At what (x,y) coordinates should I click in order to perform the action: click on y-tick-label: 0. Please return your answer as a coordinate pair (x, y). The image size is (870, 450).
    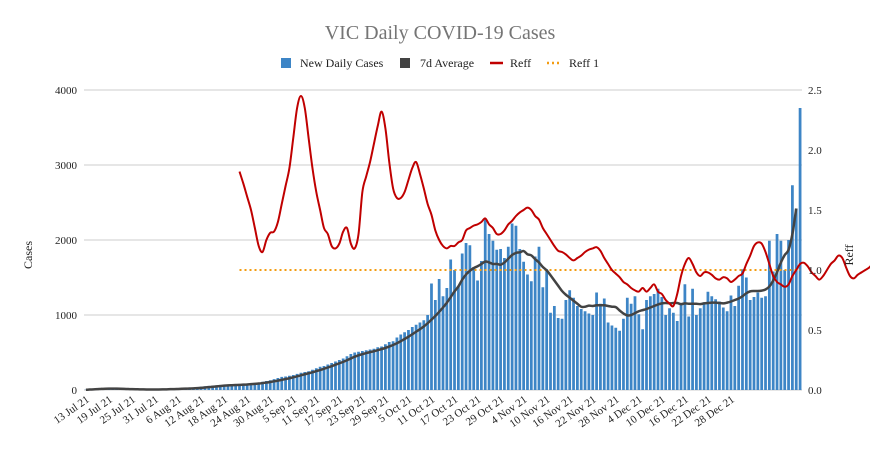
    Looking at the image, I should click on (75, 391).